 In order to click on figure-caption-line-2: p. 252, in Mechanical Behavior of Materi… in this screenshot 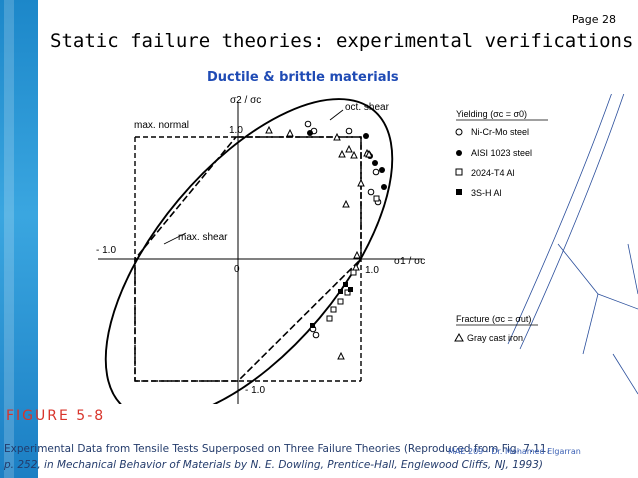, I will do `click(274, 465)`.